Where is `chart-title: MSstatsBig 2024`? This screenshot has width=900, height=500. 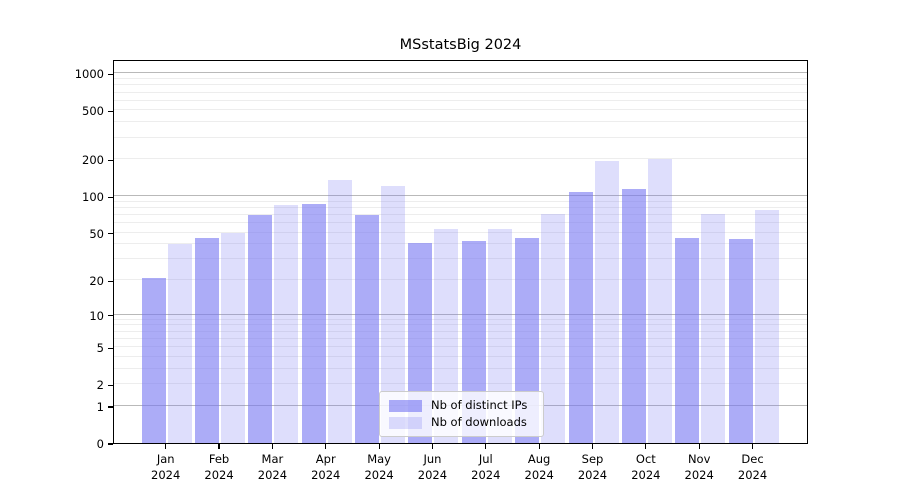 chart-title: MSstatsBig 2024 is located at coordinates (460, 45).